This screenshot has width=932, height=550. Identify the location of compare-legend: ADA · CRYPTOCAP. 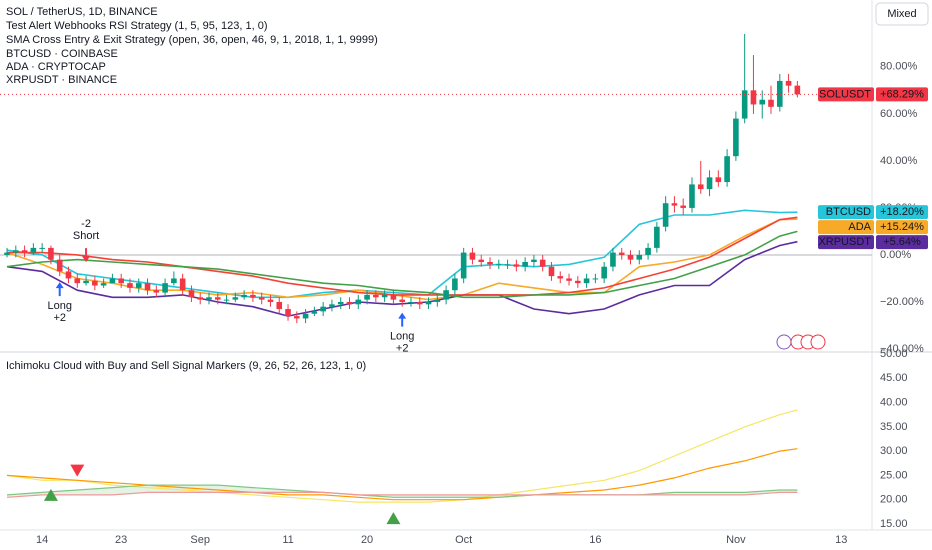
(56, 67).